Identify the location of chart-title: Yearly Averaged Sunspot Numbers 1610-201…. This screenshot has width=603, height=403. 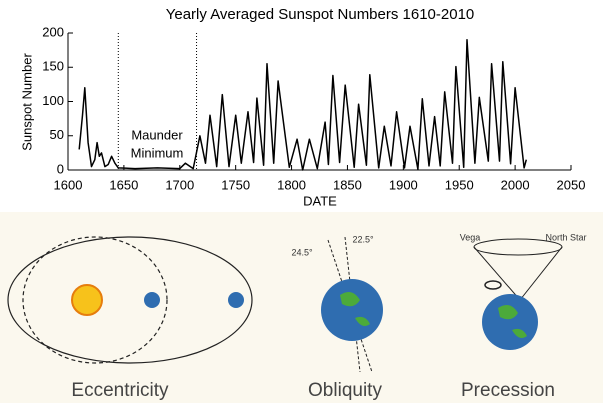
(320, 14).